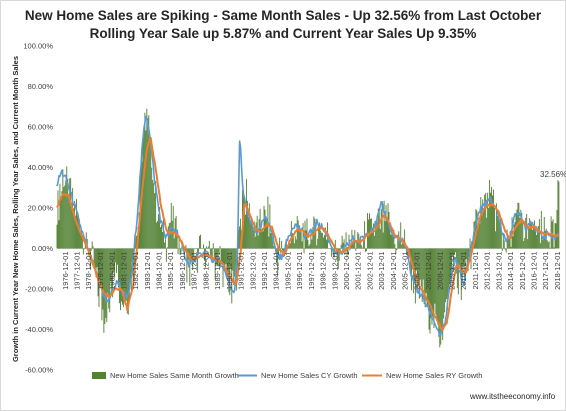  What do you see at coordinates (39, 370) in the screenshot?
I see `y-tick-label: -60.00%` at bounding box center [39, 370].